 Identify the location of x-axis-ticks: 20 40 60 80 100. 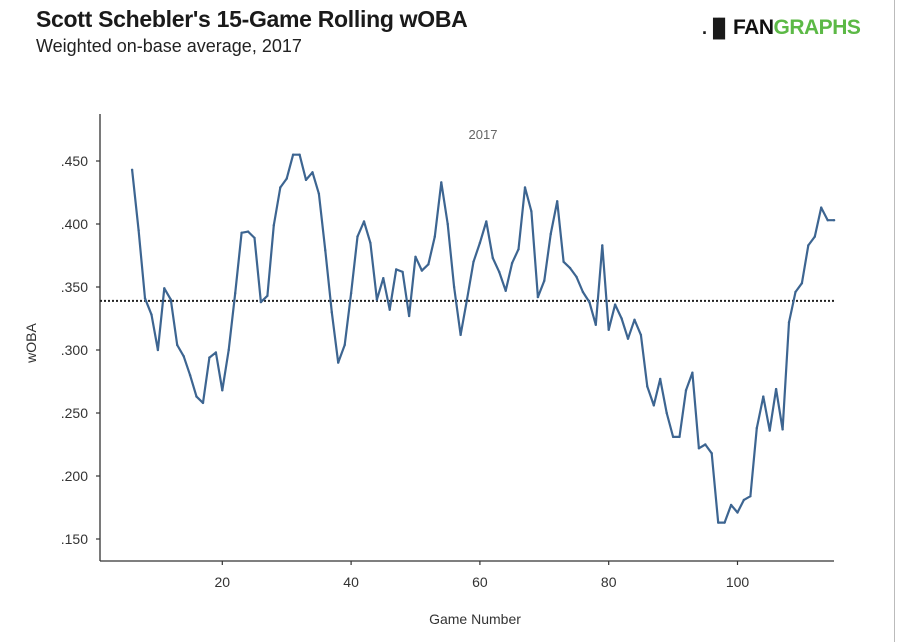
(482, 575).